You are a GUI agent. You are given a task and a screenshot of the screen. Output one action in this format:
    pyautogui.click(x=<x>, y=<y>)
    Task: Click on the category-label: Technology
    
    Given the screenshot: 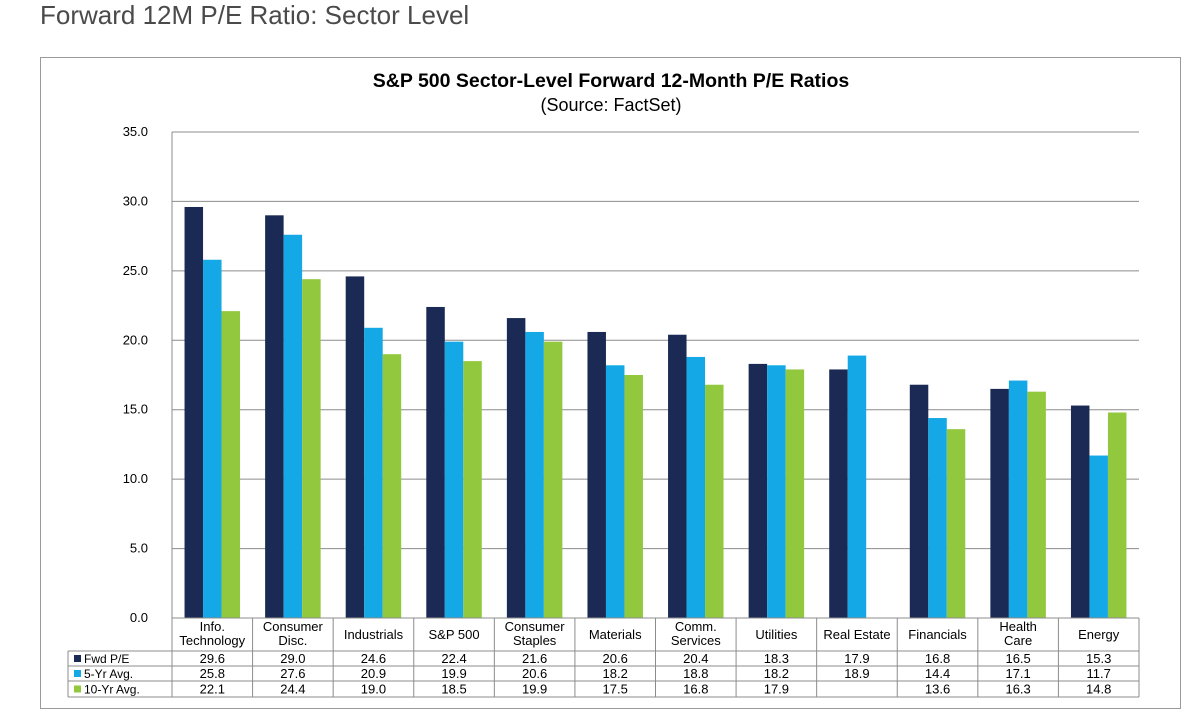 What is the action you would take?
    pyautogui.click(x=212, y=640)
    